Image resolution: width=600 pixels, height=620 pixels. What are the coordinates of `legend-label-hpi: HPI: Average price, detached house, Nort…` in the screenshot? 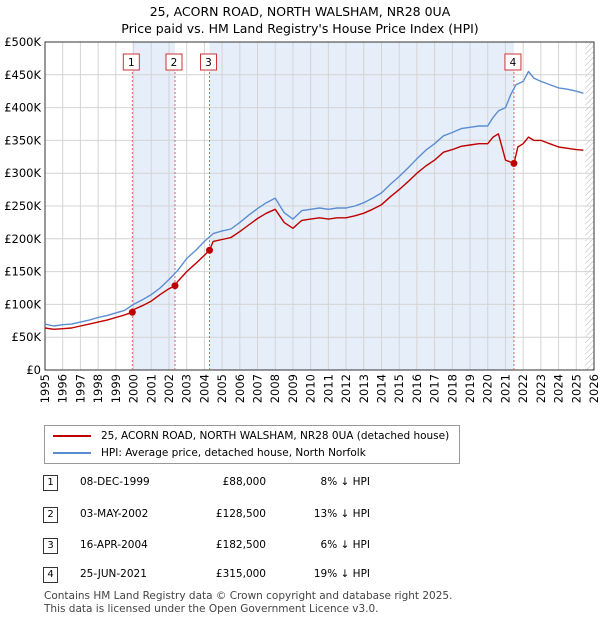 It's located at (233, 453).